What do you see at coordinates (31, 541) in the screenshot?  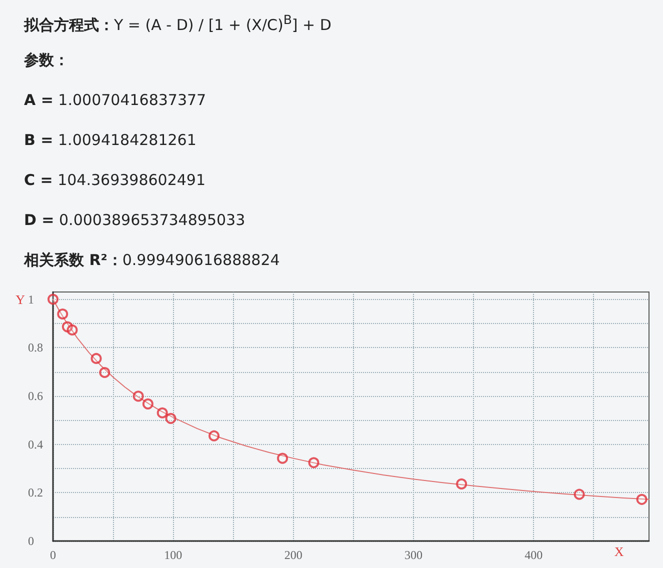 I see `y-tick-label: 0` at bounding box center [31, 541].